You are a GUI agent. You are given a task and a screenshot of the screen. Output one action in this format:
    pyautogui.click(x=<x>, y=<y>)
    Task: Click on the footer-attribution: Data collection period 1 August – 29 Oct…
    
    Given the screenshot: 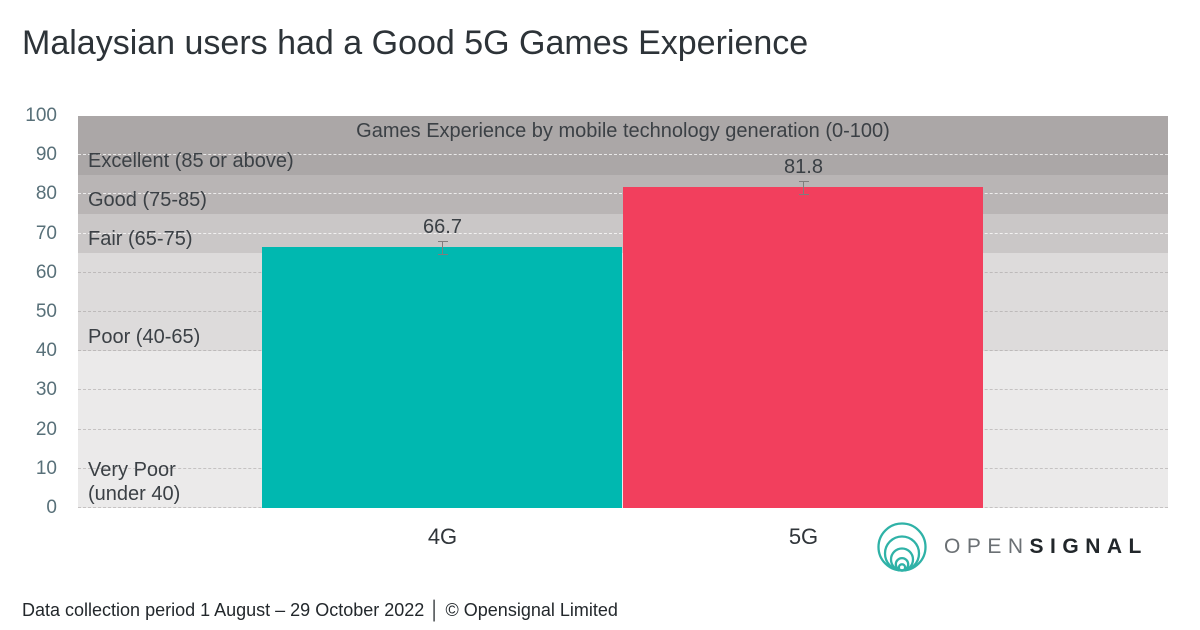 What is the action you would take?
    pyautogui.click(x=320, y=610)
    